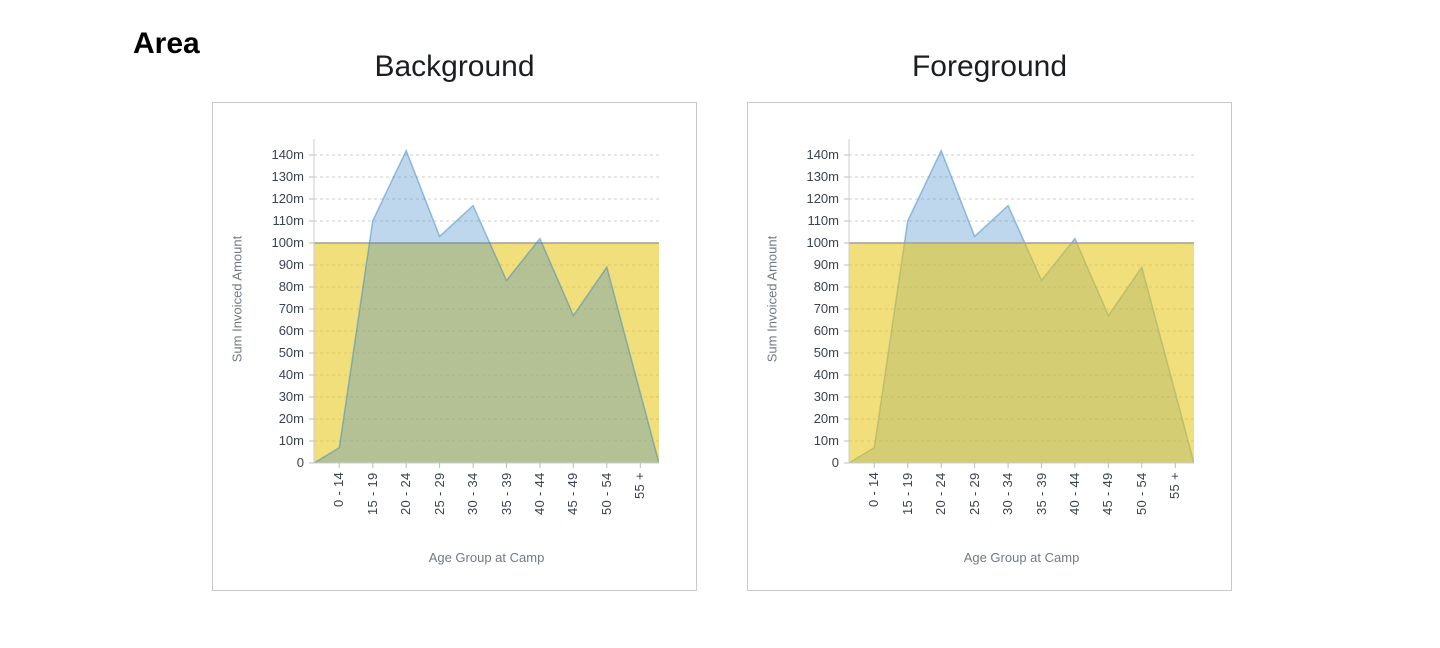  I want to click on chart-title-foreground: Foreground, so click(989, 66).